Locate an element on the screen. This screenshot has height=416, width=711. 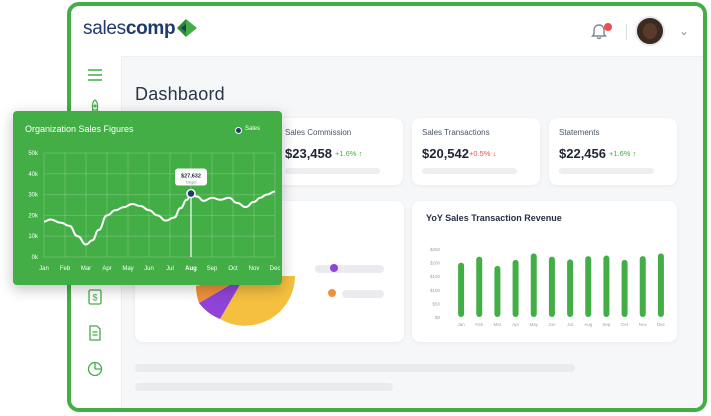
chevron-down-icon: ⌄ is located at coordinates (683, 31).